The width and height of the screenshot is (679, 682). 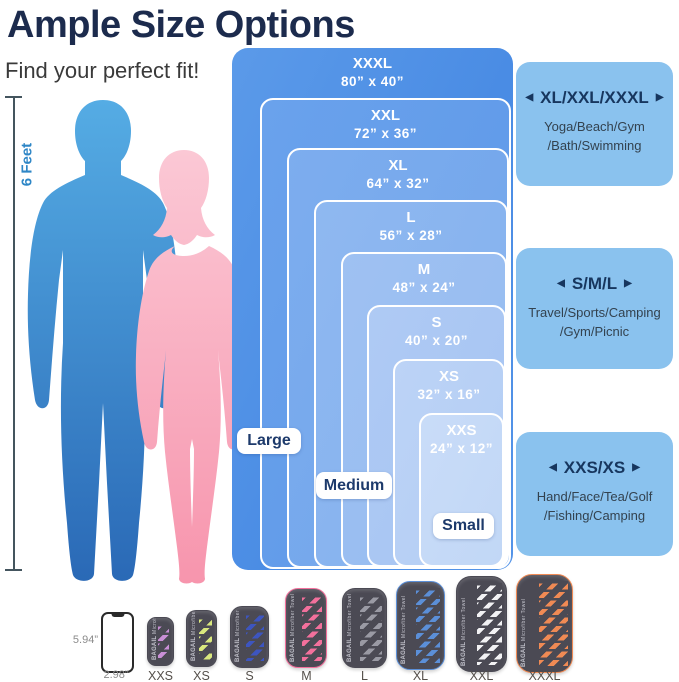 What do you see at coordinates (461, 448) in the screenshot?
I see `size-dims: 24” x 12”` at bounding box center [461, 448].